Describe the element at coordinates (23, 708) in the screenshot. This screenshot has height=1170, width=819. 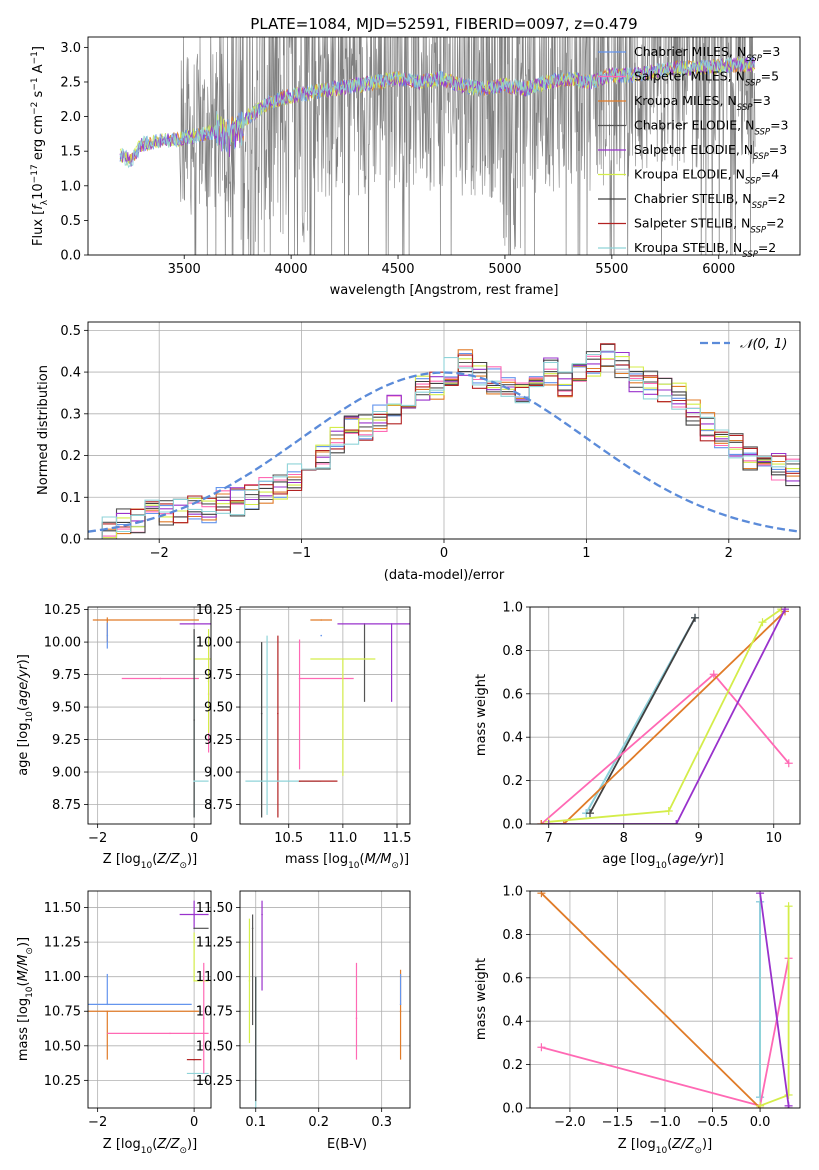
I see `age-ylabel-part: (` at that location.